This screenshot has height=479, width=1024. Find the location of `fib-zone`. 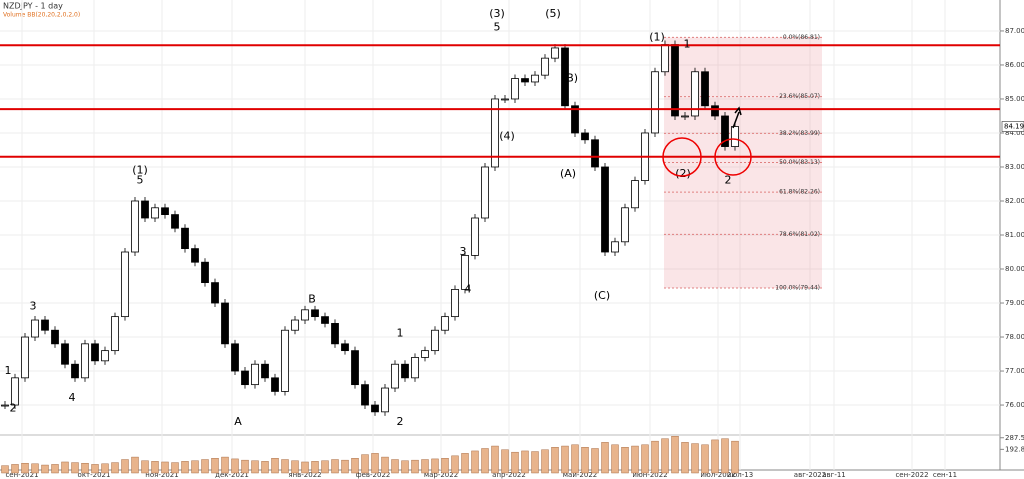

fib-zone is located at coordinates (743, 163).